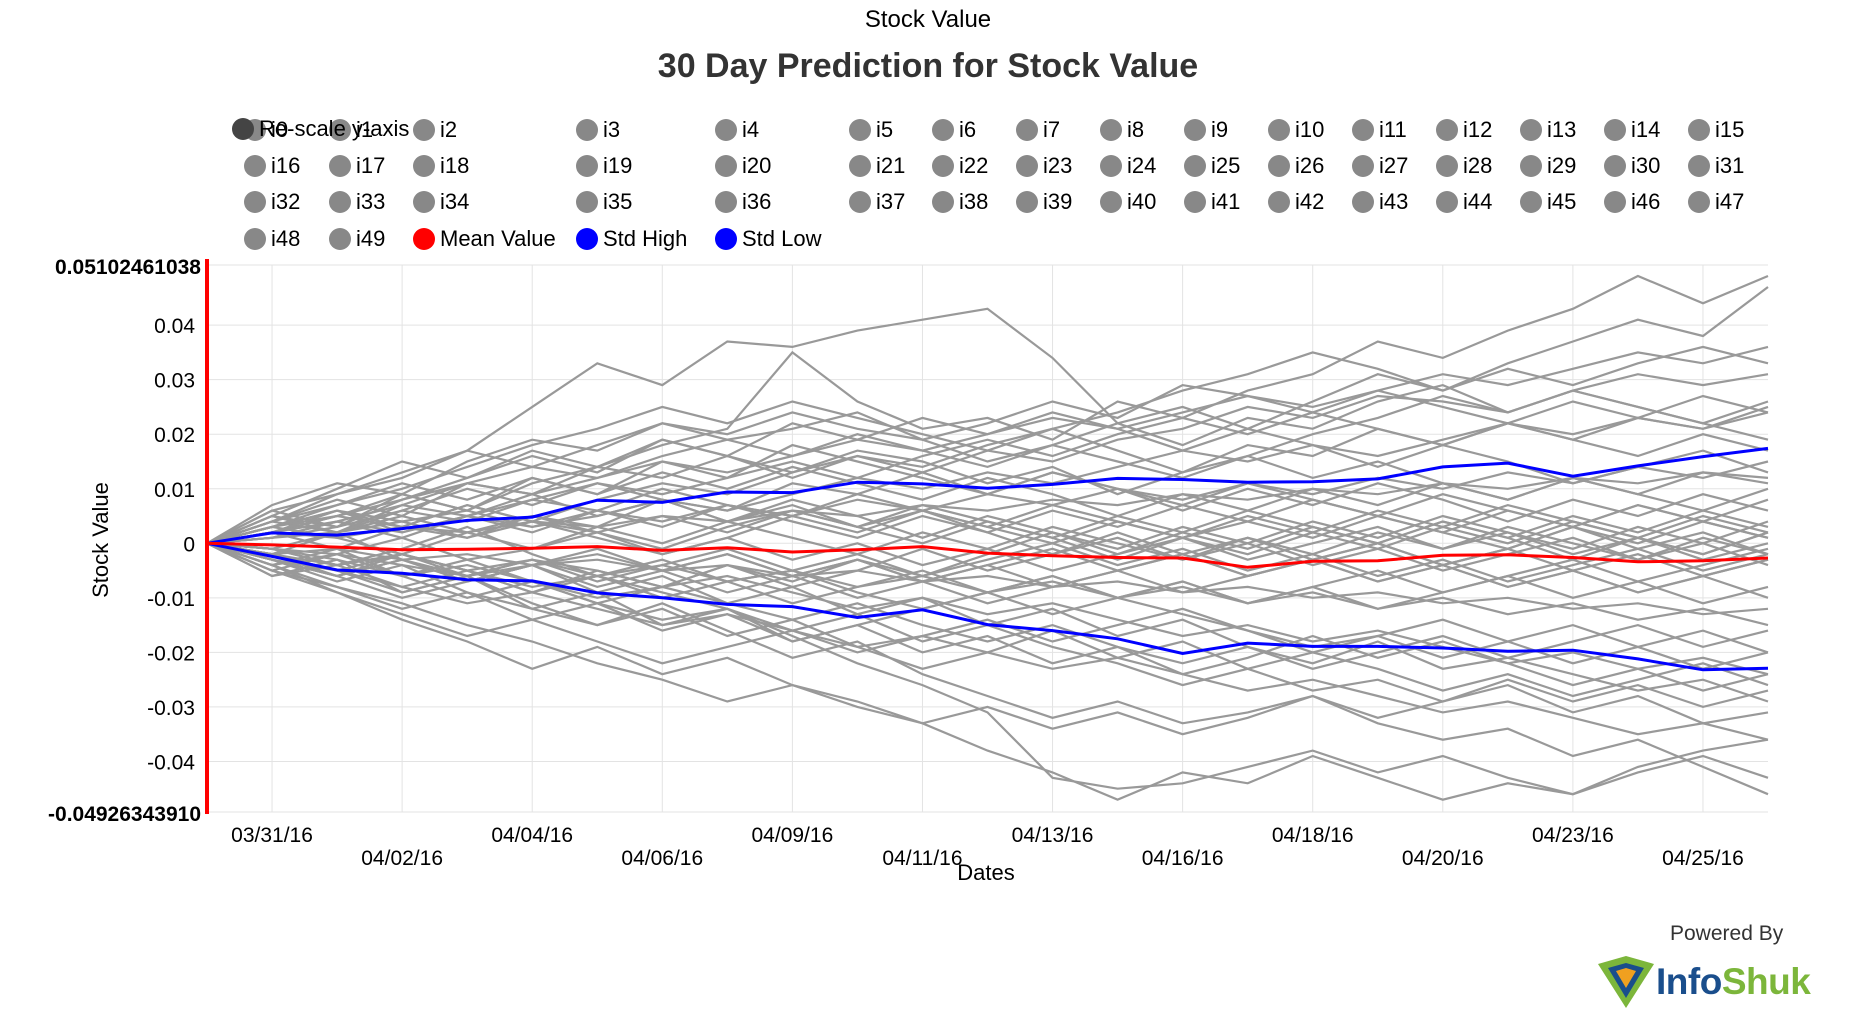 The image size is (1856, 1016). What do you see at coordinates (1632, 166) in the screenshot?
I see `legend-item-i30: i30` at bounding box center [1632, 166].